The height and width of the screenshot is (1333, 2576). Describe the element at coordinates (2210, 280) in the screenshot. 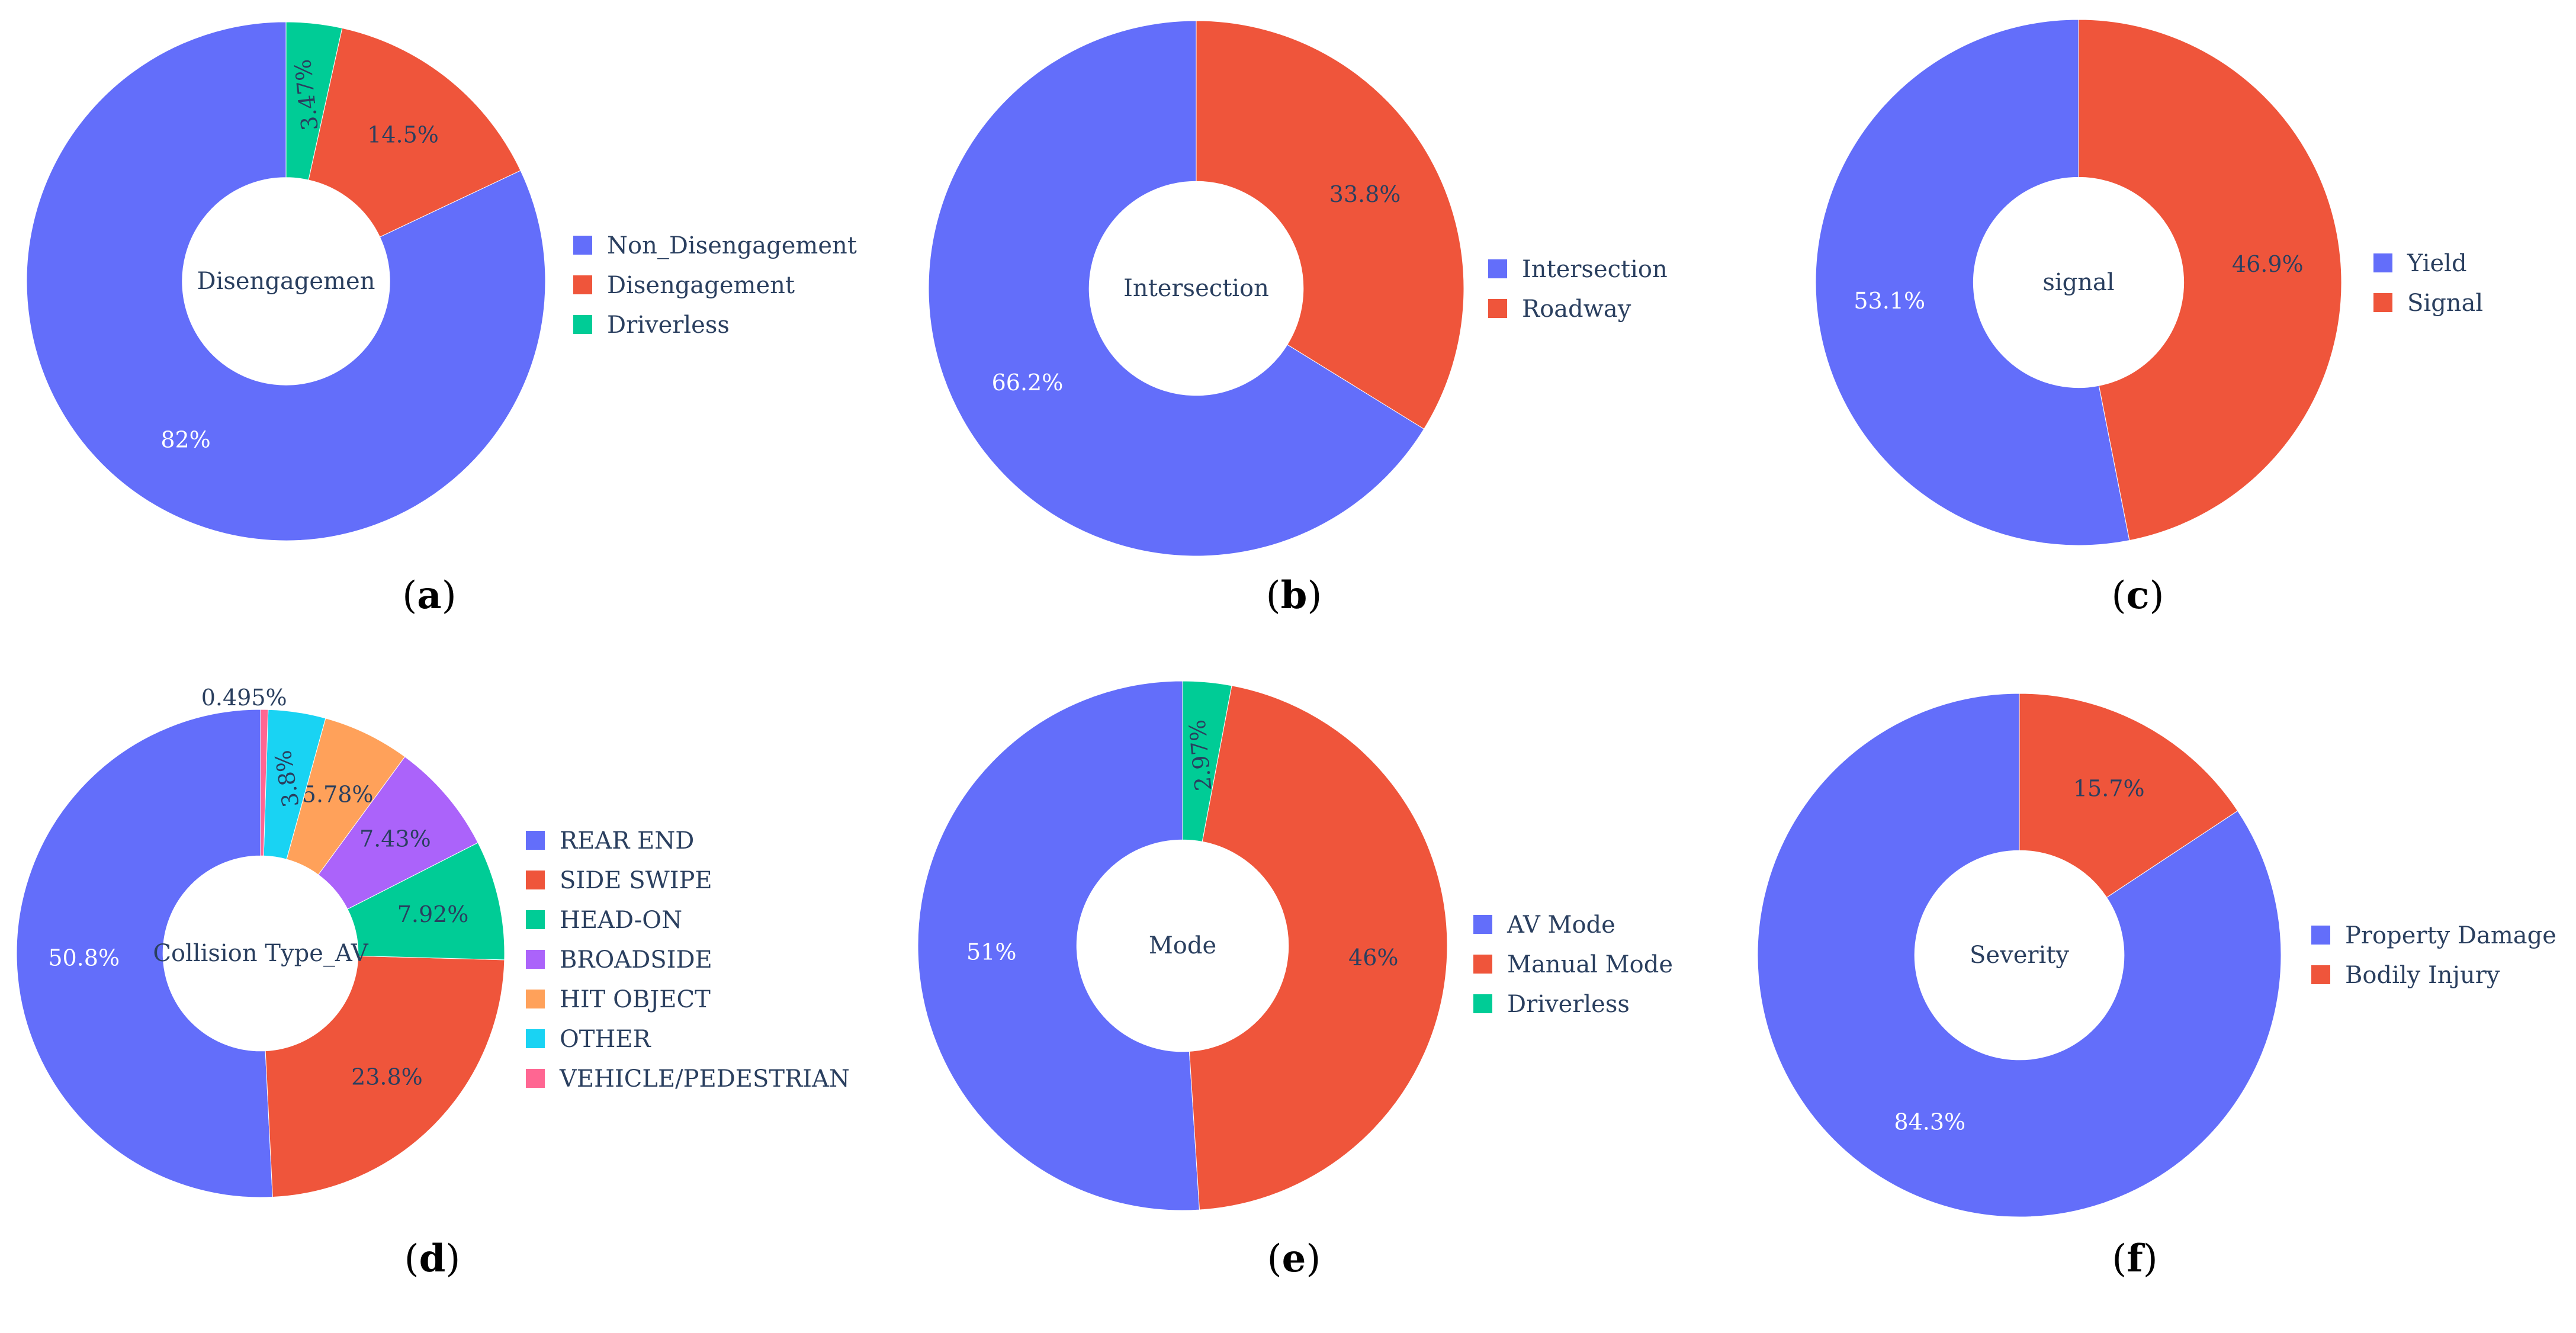

I see `slice-signal` at that location.